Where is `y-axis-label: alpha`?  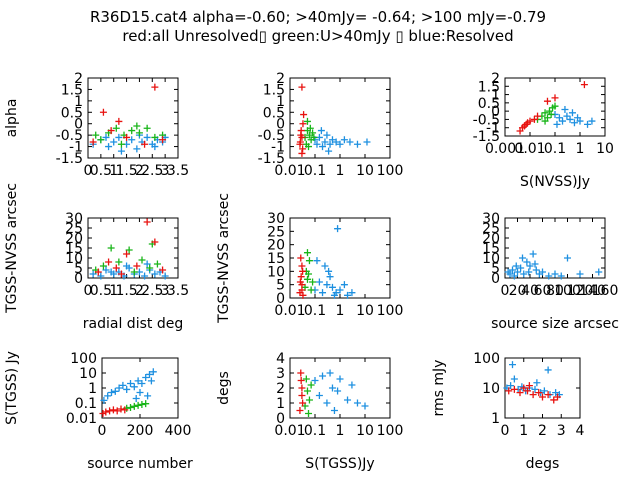 y-axis-label: alpha is located at coordinates (12, 118).